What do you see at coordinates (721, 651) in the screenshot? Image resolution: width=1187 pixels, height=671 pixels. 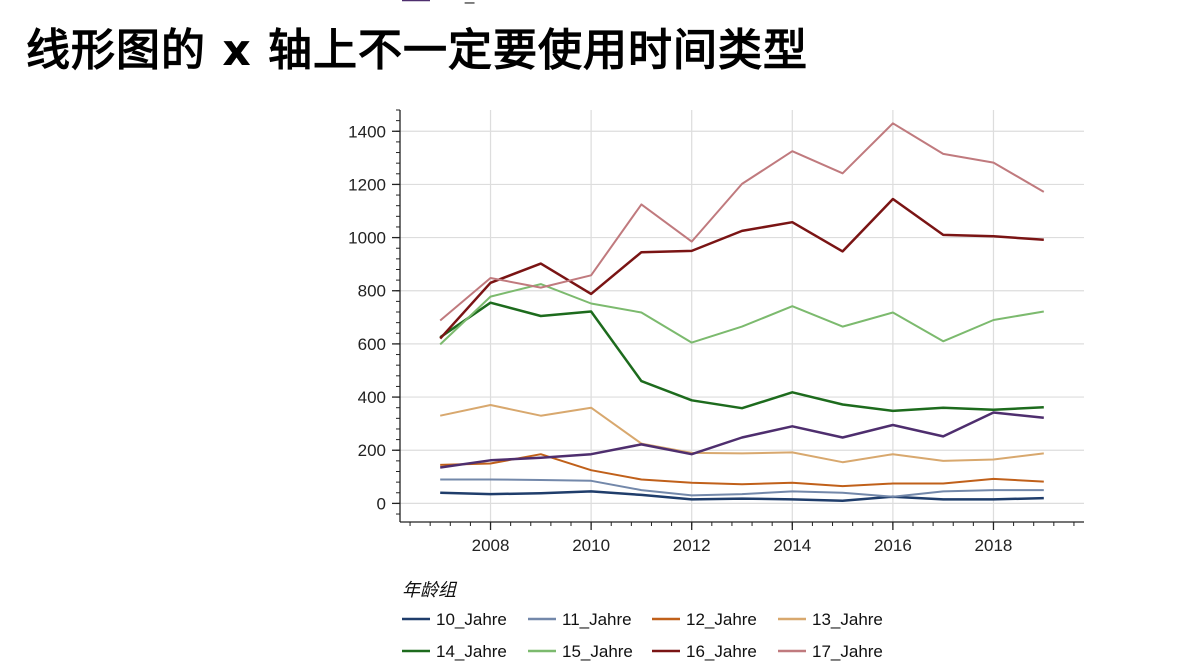 I see `legend-label: 16_Jahre` at bounding box center [721, 651].